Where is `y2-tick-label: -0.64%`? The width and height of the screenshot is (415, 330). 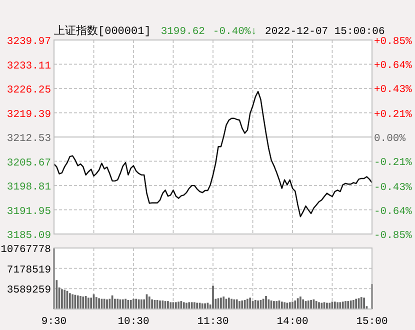
y2-tick-label: -0.64% is located at coordinates (393, 212).